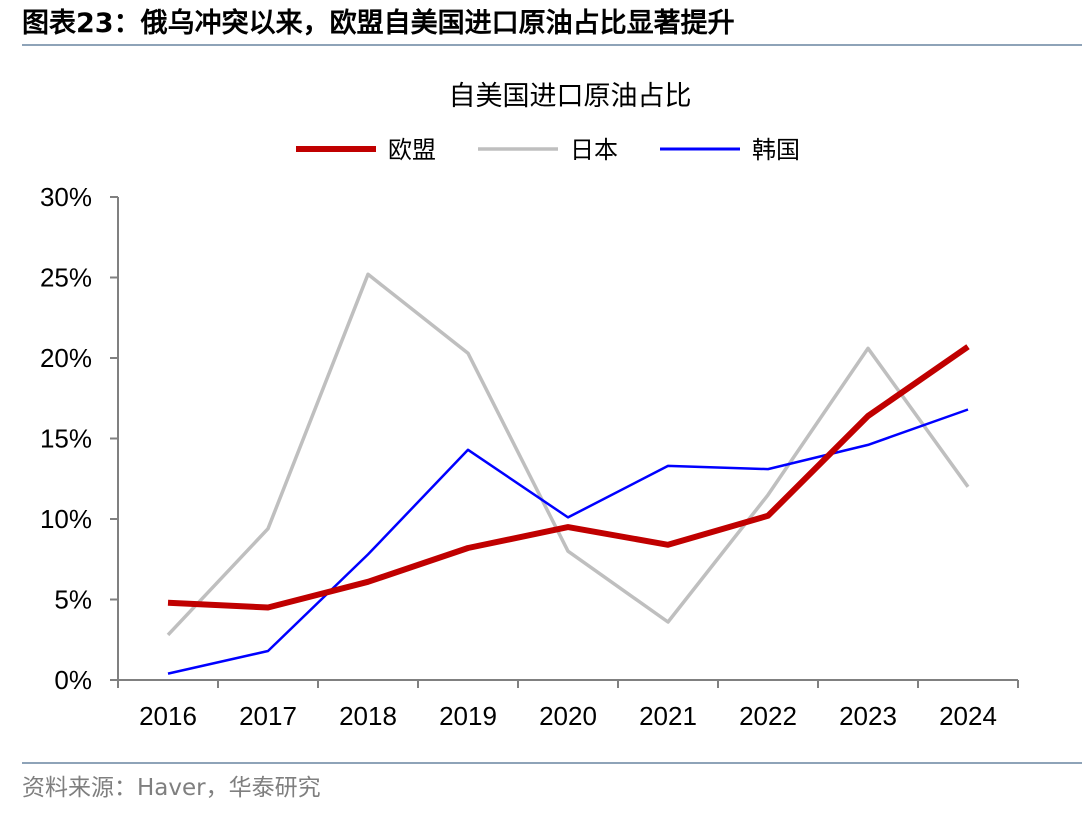  What do you see at coordinates (66, 439) in the screenshot?
I see `y-tick-label: 15%` at bounding box center [66, 439].